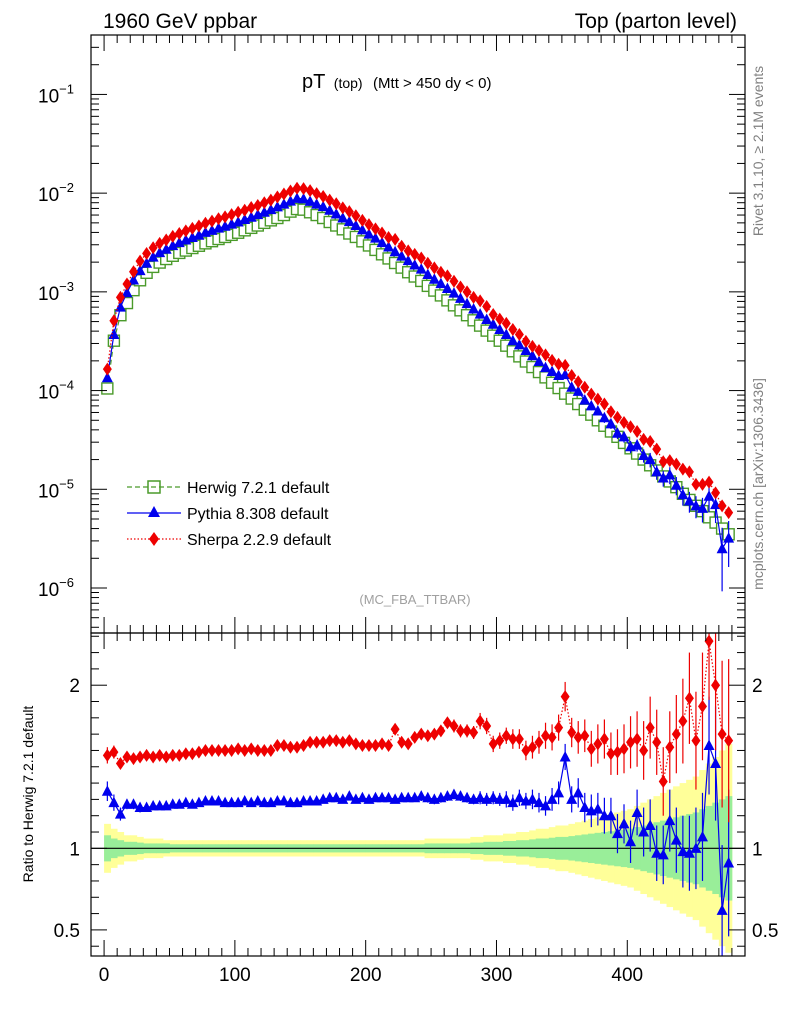 Image resolution: width=786 pixels, height=1024 pixels. What do you see at coordinates (396, 82) in the screenshot?
I see `plot-title: pT (top) (Mtt > 450 dy < 0)` at bounding box center [396, 82].